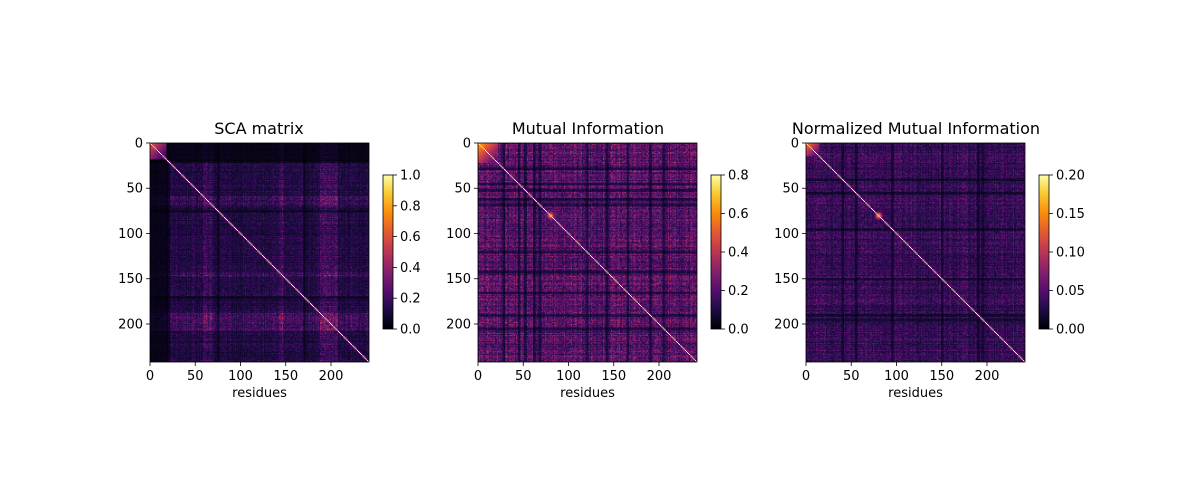 This screenshot has width=1200, height=500. I want to click on colorbar-tick-label: 0.15, so click(1070, 214).